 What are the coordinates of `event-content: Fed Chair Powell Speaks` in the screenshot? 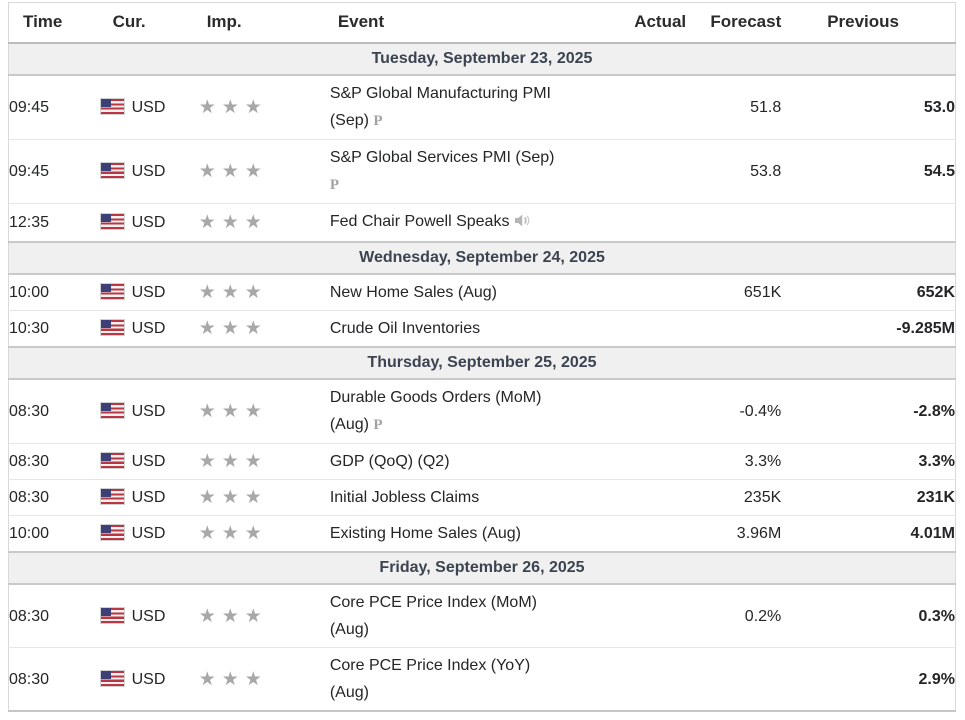 It's located at (448, 222).